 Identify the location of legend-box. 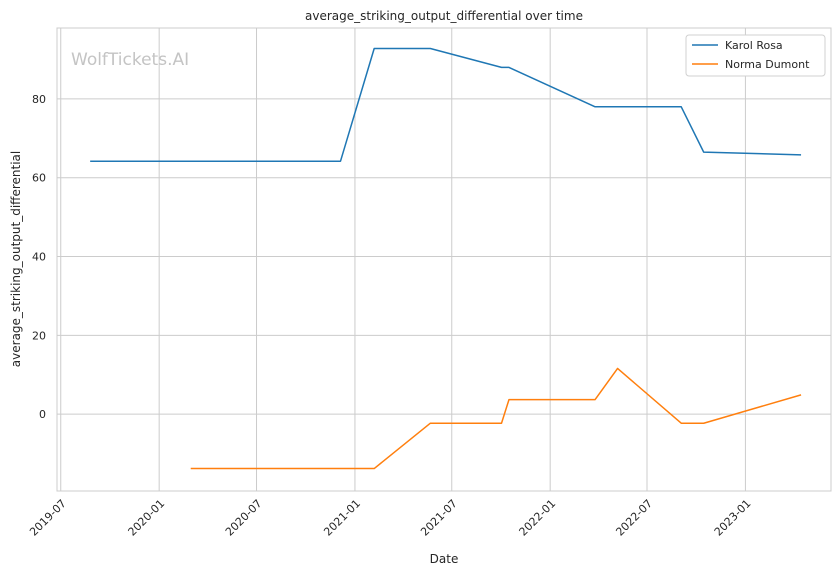
(755, 55).